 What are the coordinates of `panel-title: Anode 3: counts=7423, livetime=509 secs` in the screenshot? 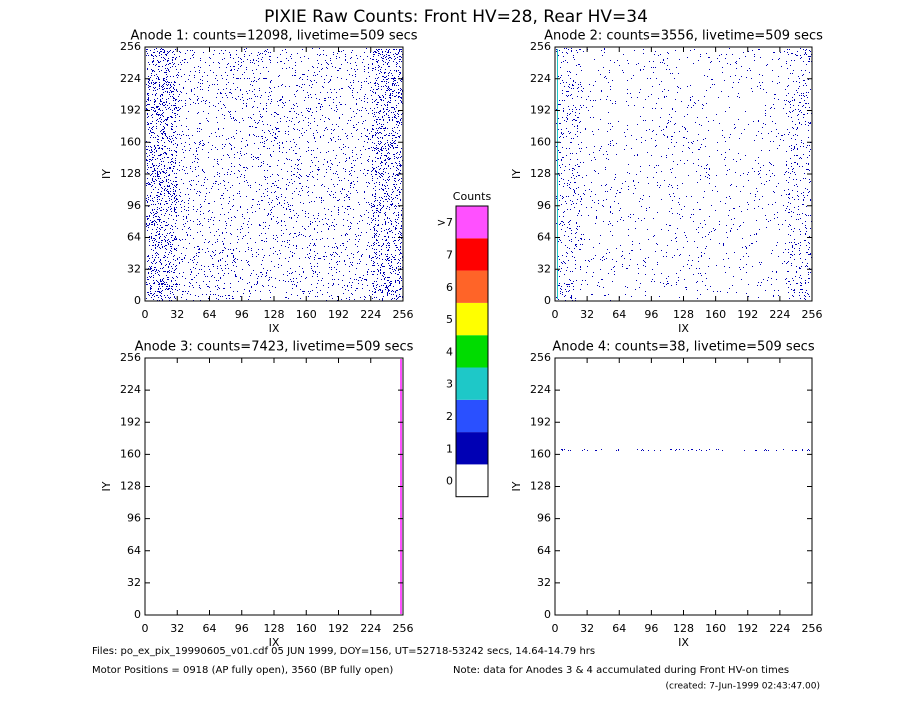 It's located at (274, 347).